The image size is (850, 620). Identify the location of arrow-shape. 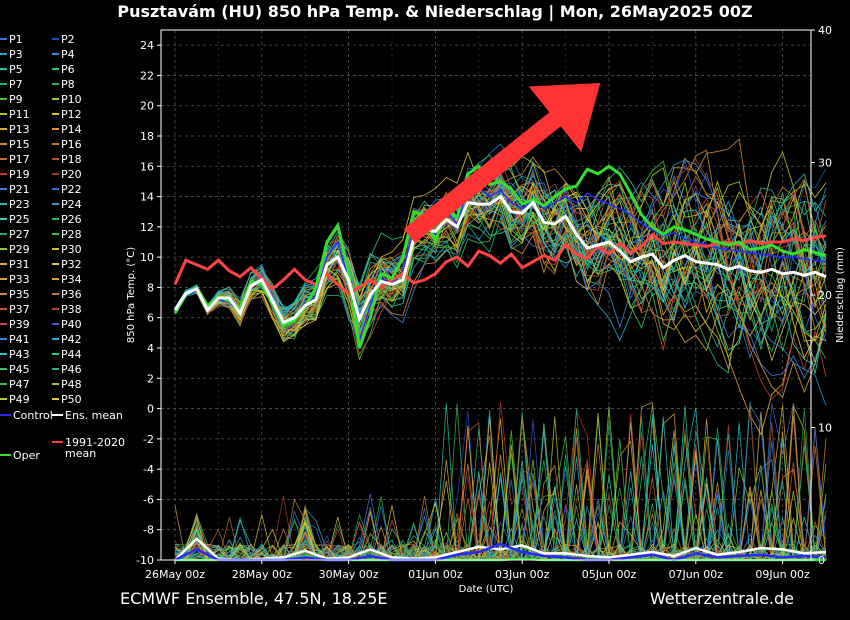
(502, 163).